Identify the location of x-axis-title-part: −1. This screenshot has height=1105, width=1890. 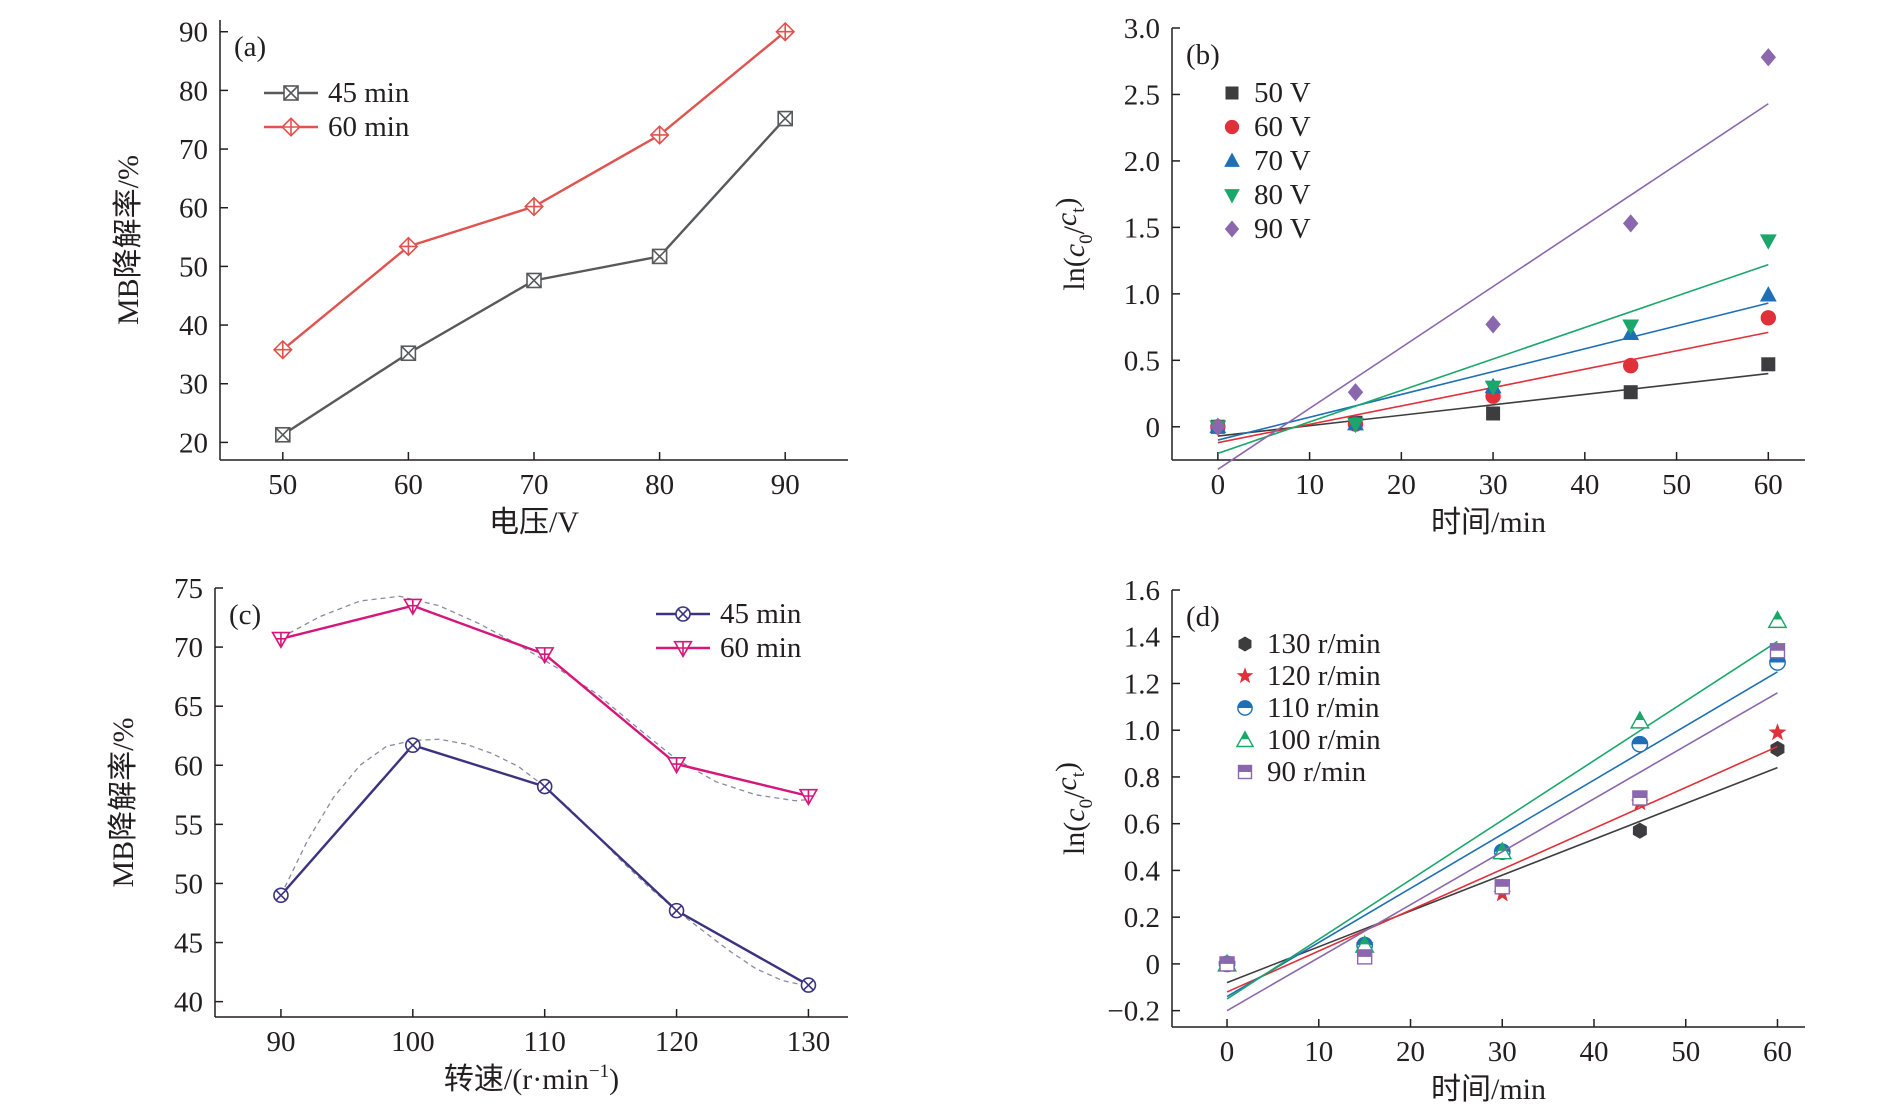
(599, 1071).